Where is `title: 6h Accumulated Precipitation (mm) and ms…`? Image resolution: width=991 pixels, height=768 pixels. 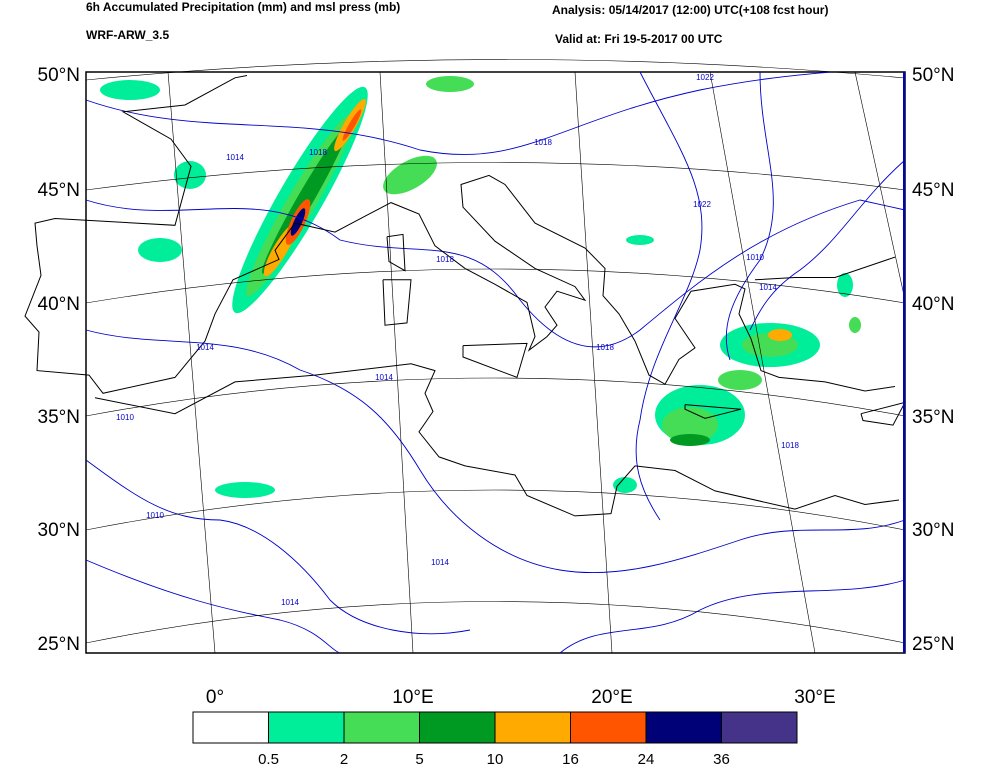 title: 6h Accumulated Precipitation (mm) and ms… is located at coordinates (243, 7).